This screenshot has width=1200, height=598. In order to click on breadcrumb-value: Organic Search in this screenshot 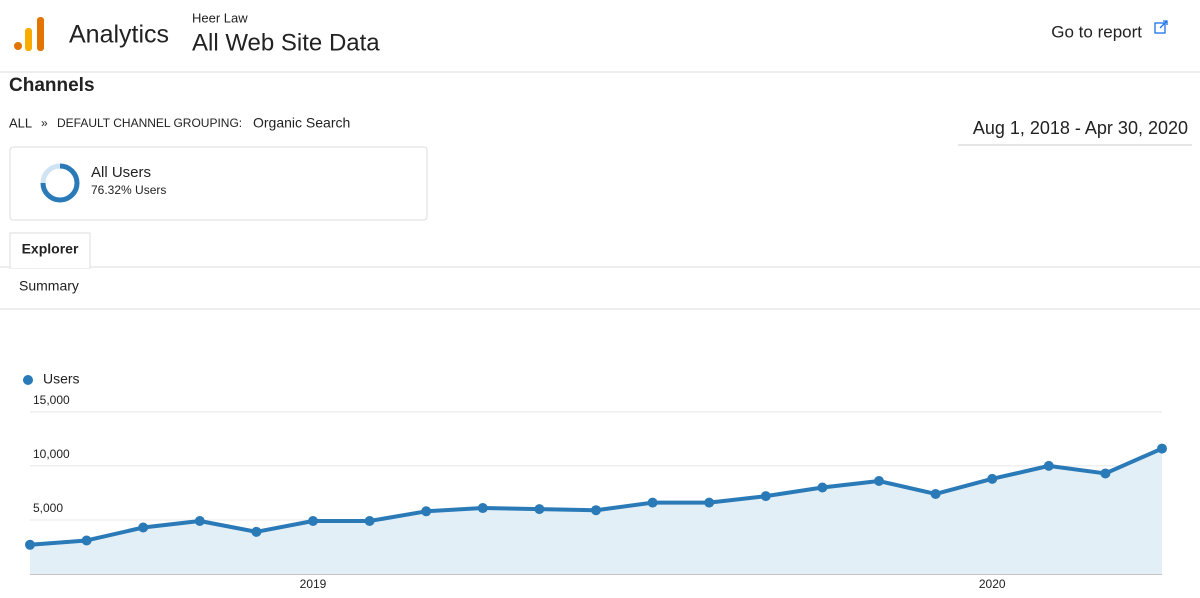, I will do `click(301, 123)`.